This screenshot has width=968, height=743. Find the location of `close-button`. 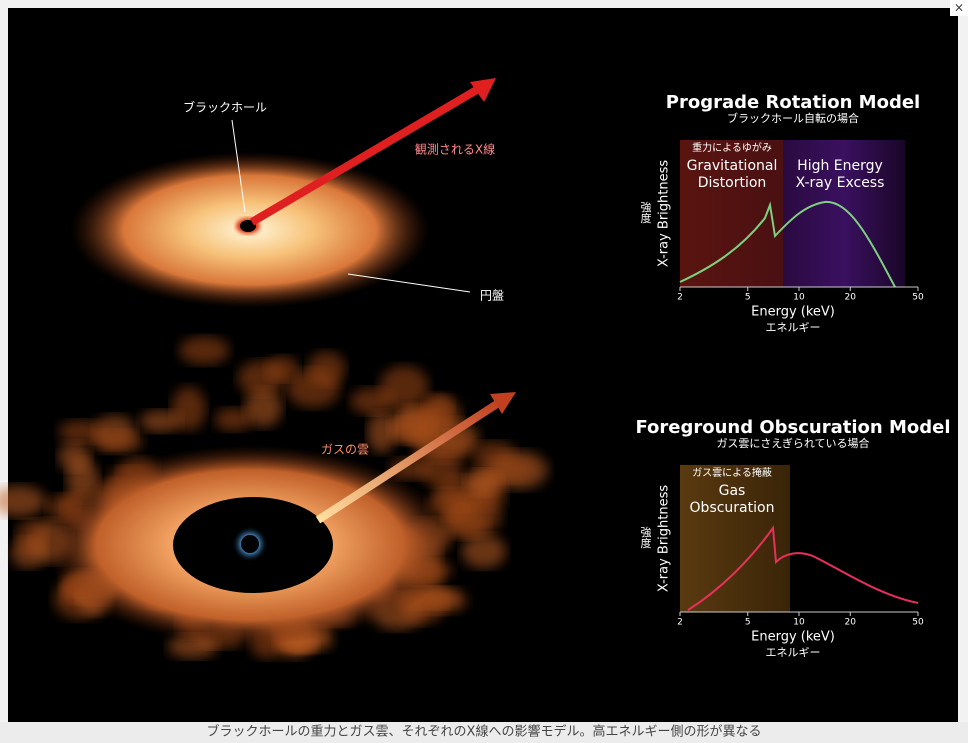

close-button is located at coordinates (959, 8).